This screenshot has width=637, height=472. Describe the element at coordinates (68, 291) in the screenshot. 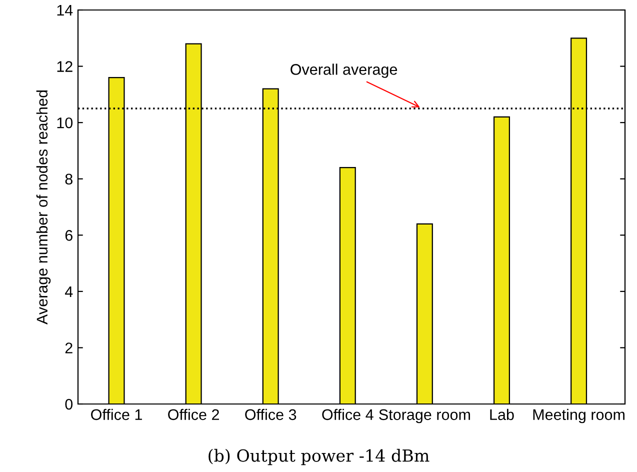

I see `y-tick-label: 4` at that location.